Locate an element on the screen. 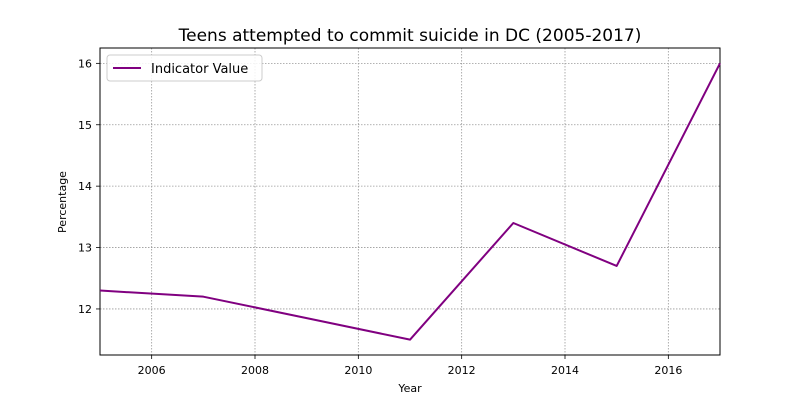 This screenshot has height=400, width=800. y-tick-label: 16 is located at coordinates (85, 63).